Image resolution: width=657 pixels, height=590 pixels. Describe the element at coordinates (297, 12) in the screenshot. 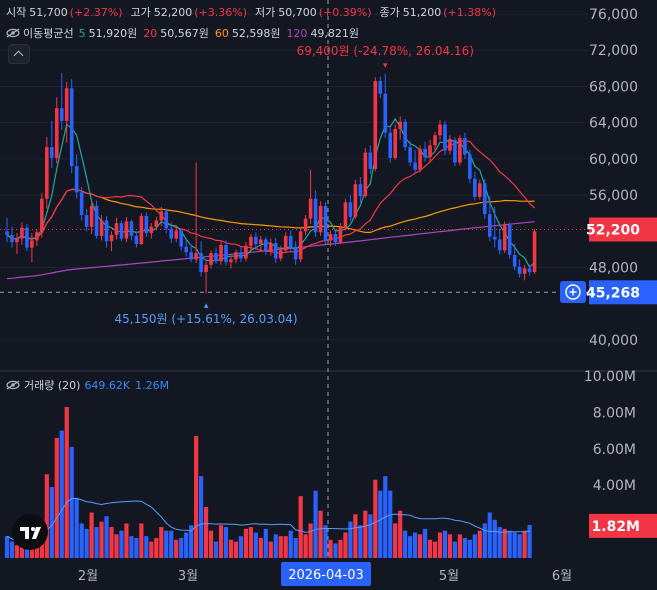

I see `low-value: 50,700` at that location.